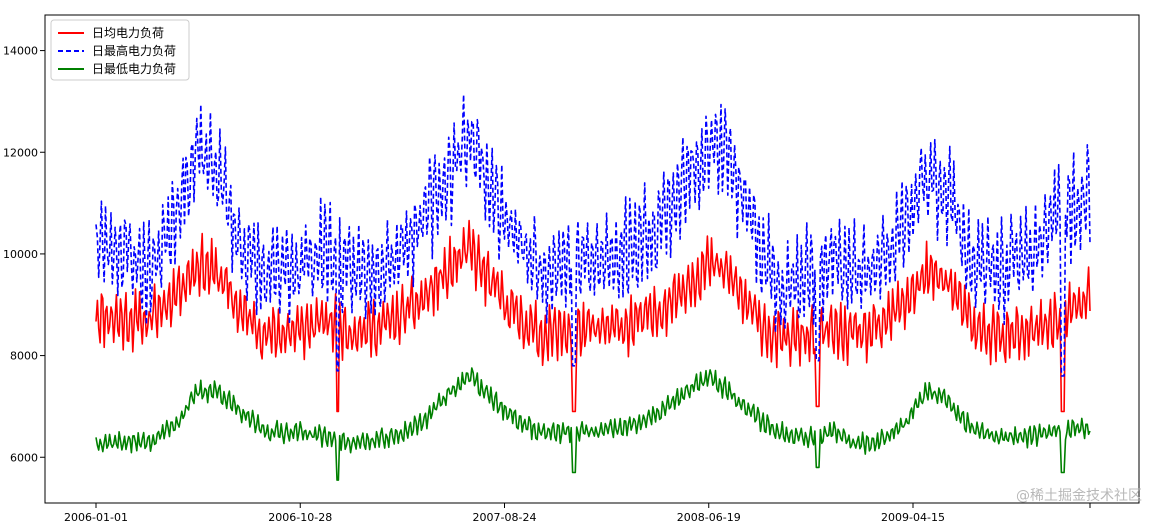  What do you see at coordinates (505, 517) in the screenshot?
I see `x-tick-label: 2007-08-24` at bounding box center [505, 517].